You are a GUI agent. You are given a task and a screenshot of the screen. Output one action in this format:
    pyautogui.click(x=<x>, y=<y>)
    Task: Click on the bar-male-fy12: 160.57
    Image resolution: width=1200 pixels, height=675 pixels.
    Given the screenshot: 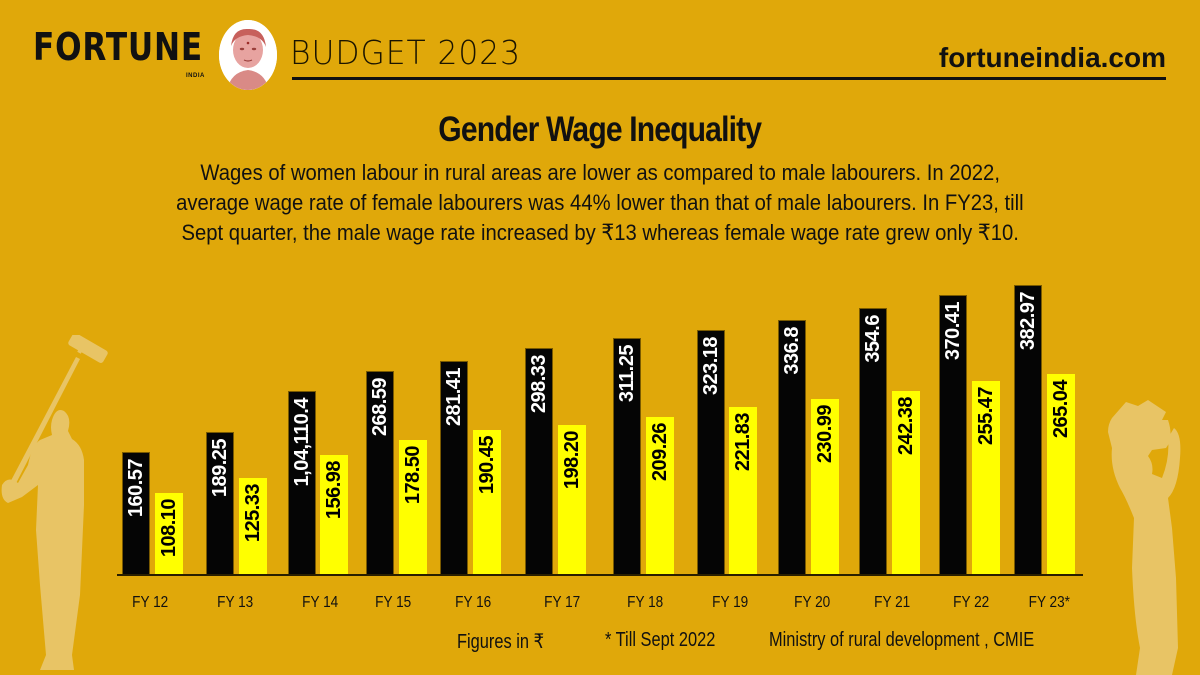 What is the action you would take?
    pyautogui.click(x=136, y=513)
    